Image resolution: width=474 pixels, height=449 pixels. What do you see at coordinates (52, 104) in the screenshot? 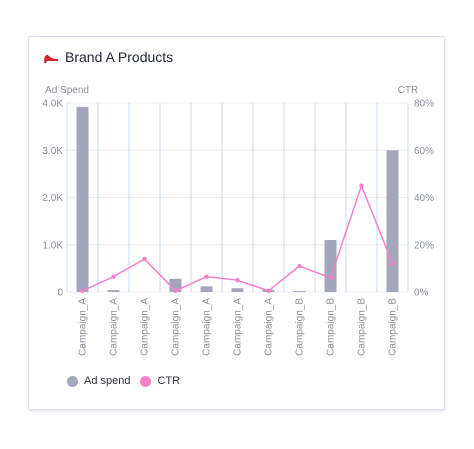
I see `y-tick-label: 4.0K` at bounding box center [52, 104].